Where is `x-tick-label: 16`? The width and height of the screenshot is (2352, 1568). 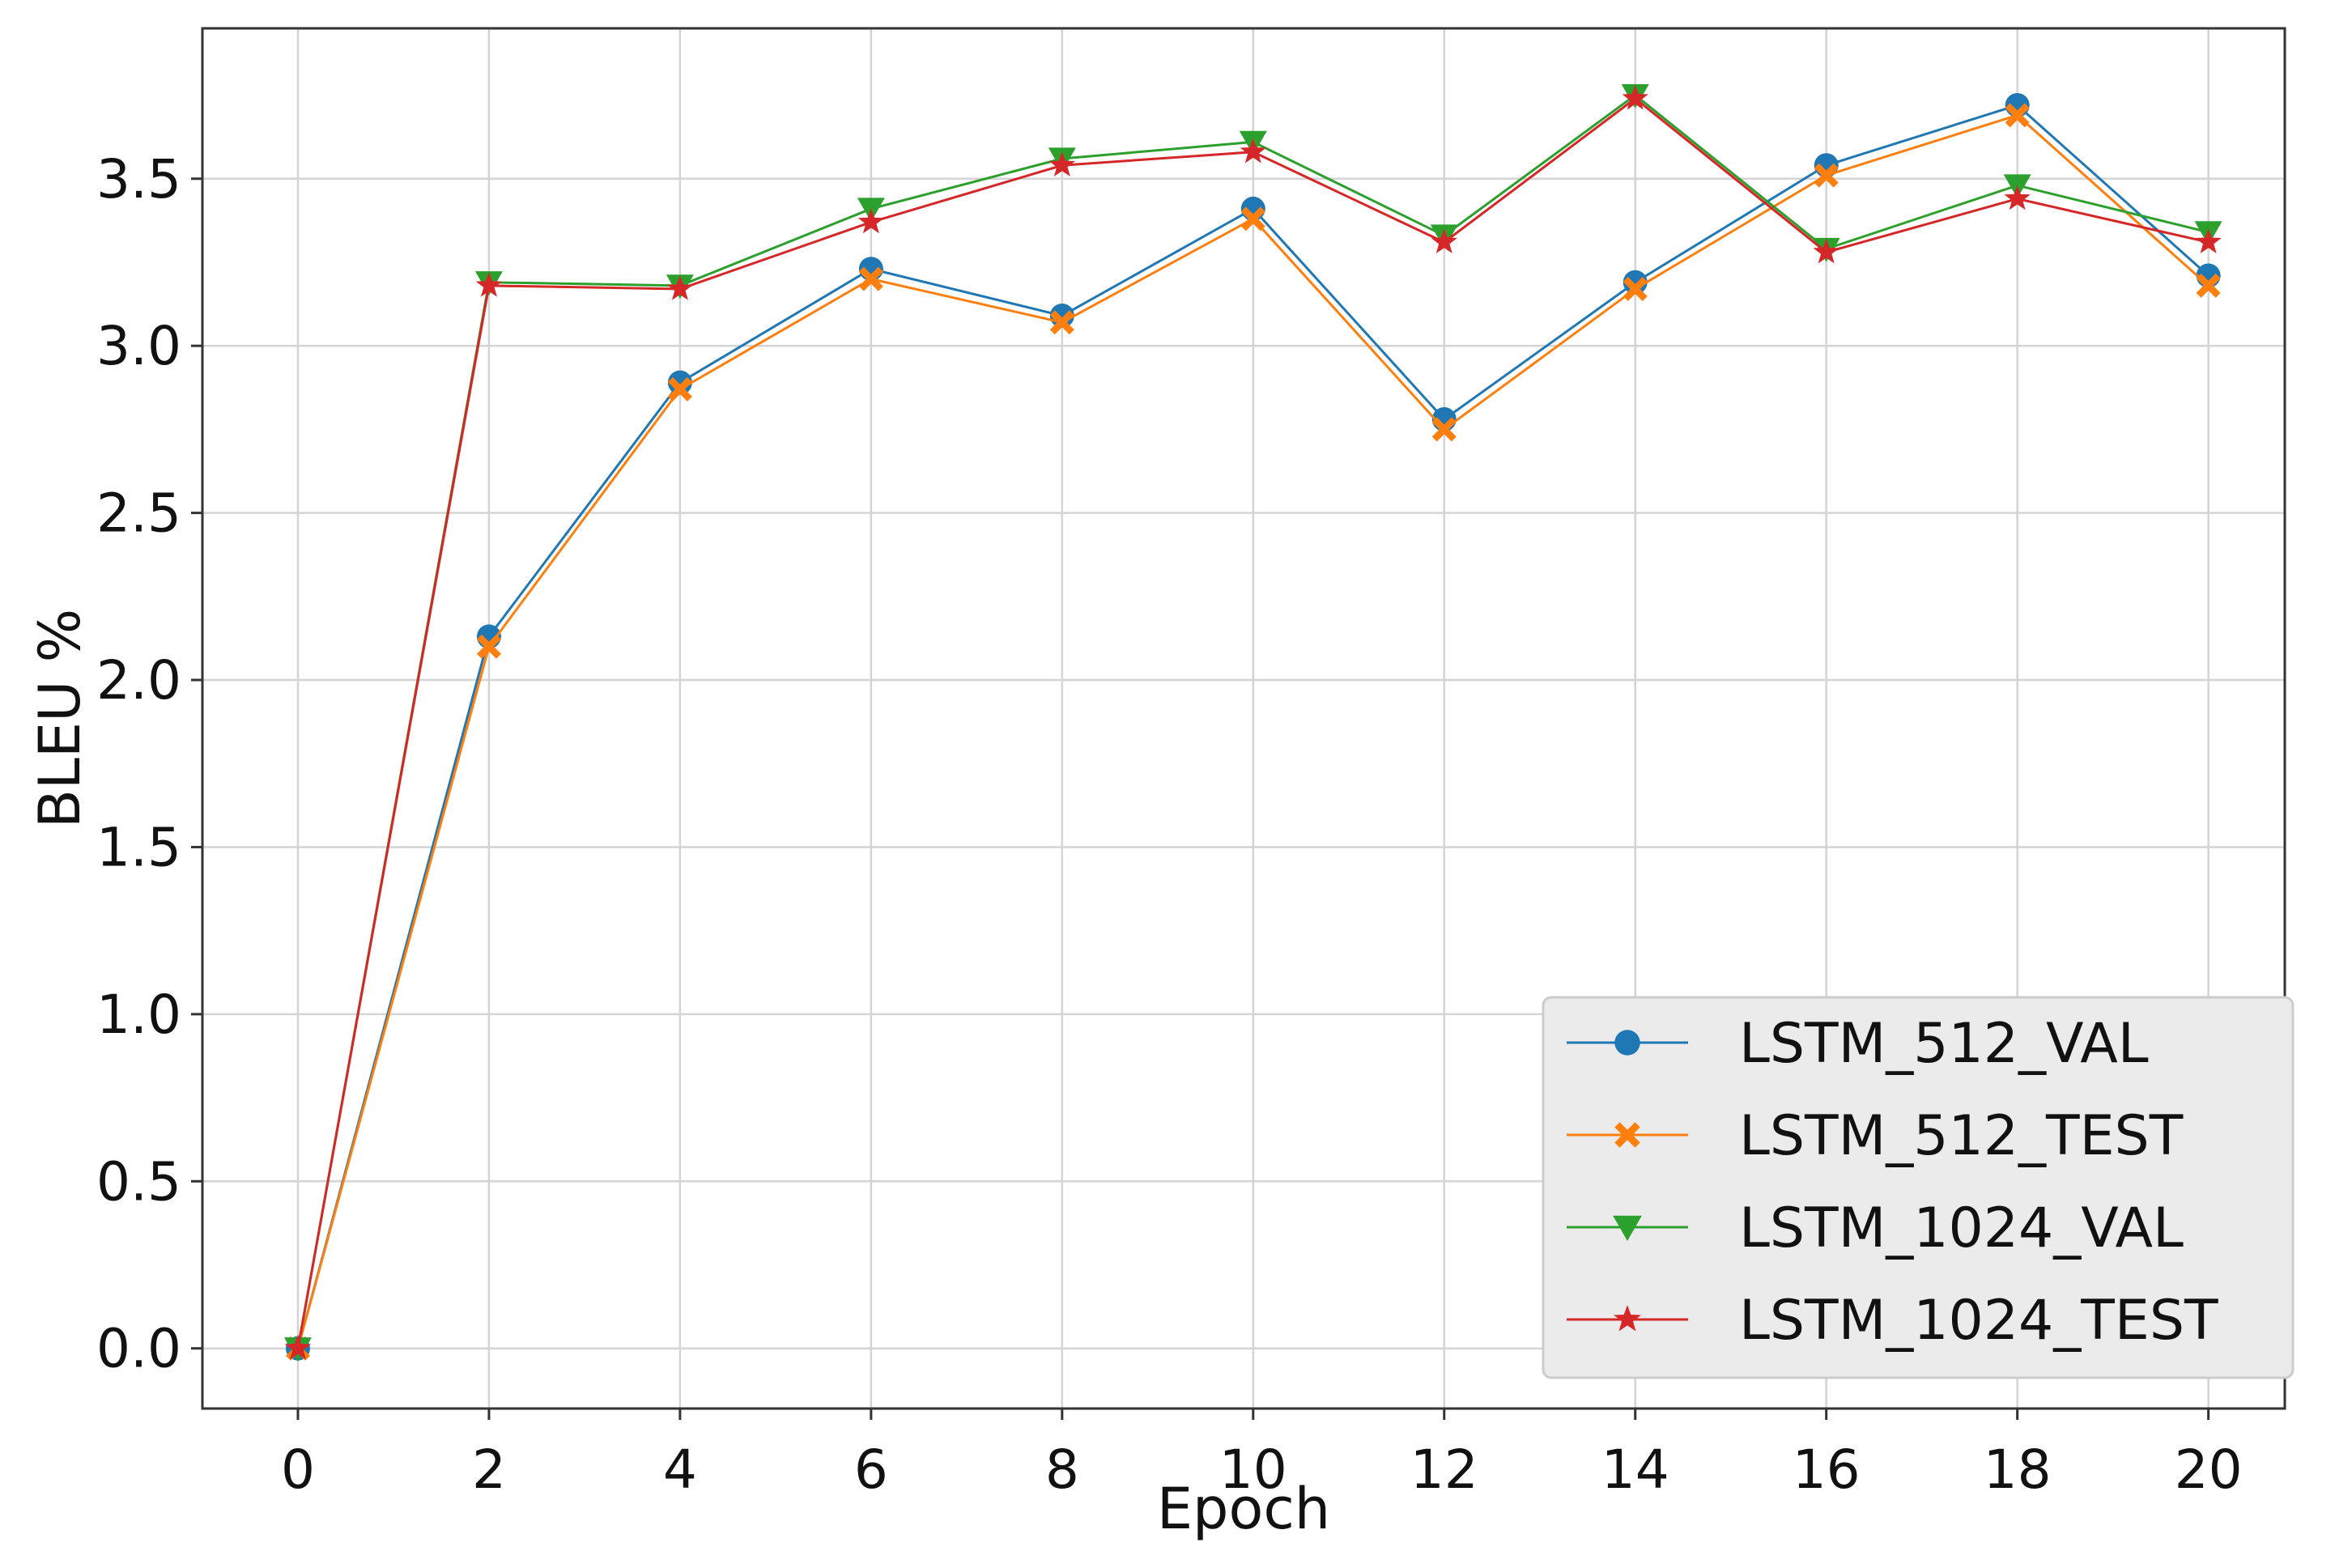 x-tick-label: 16 is located at coordinates (1827, 1469).